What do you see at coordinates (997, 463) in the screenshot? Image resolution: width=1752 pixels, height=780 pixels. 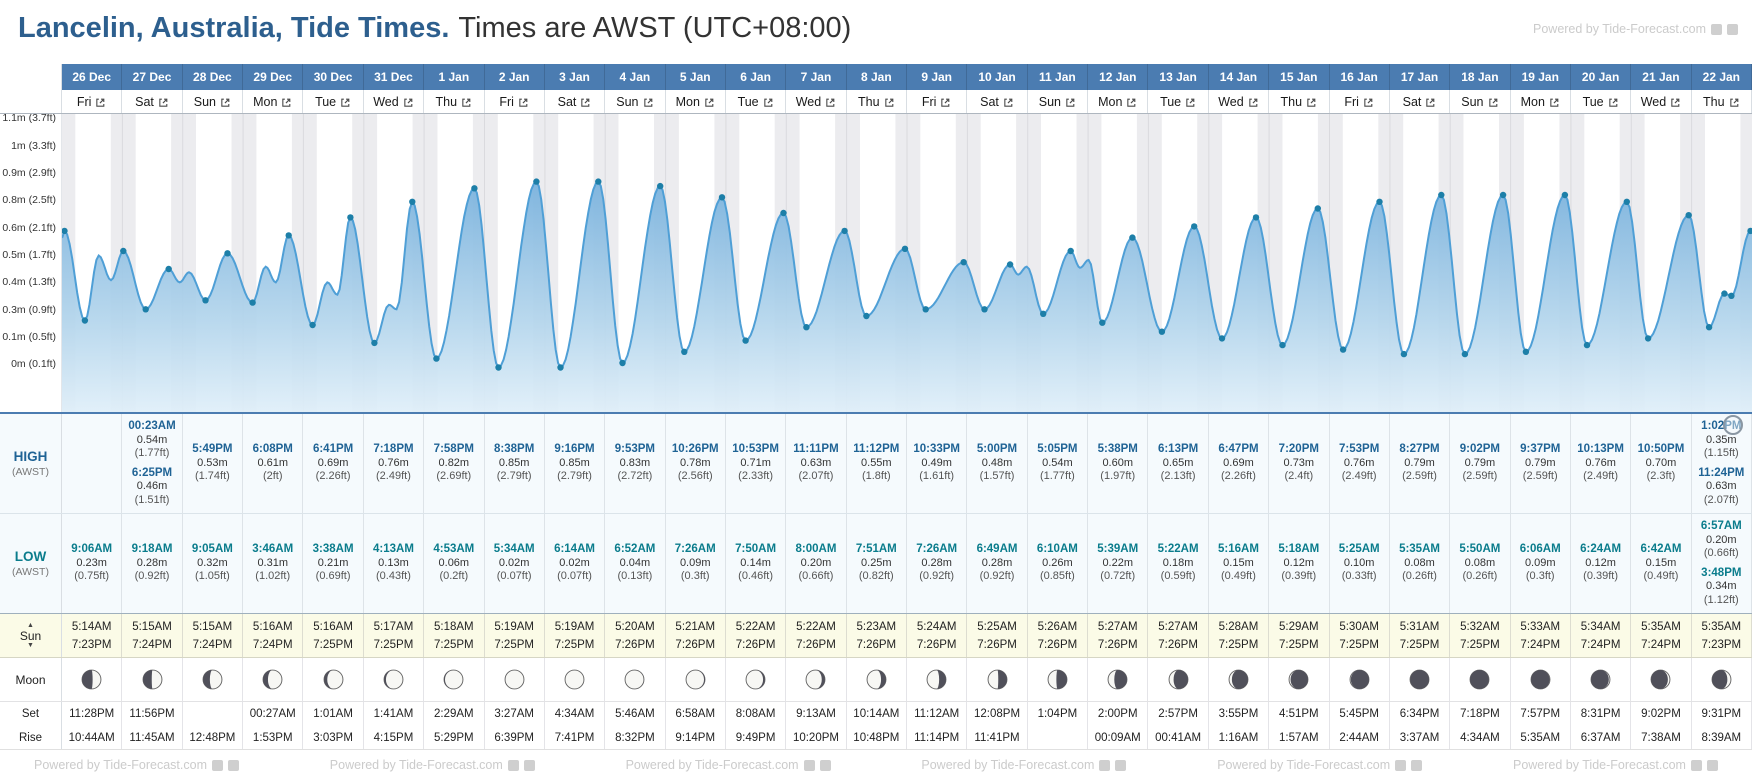 I see `high-tide-entry: 5:00PM 0.48m (1.57ft)` at bounding box center [997, 463].